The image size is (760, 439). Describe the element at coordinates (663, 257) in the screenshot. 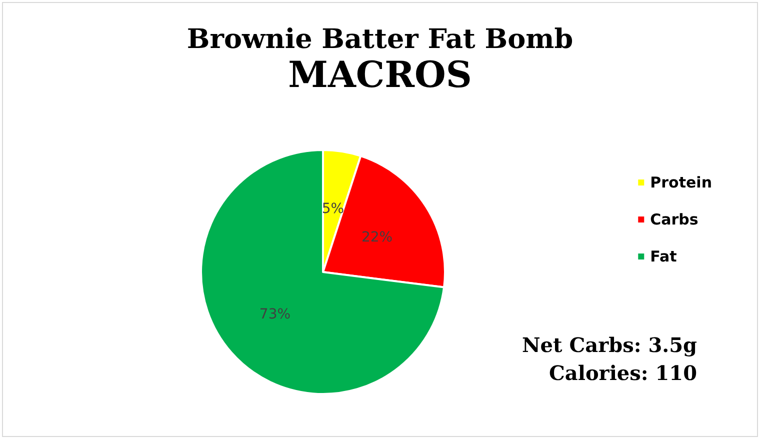

I see `legend-label: Fat` at that location.